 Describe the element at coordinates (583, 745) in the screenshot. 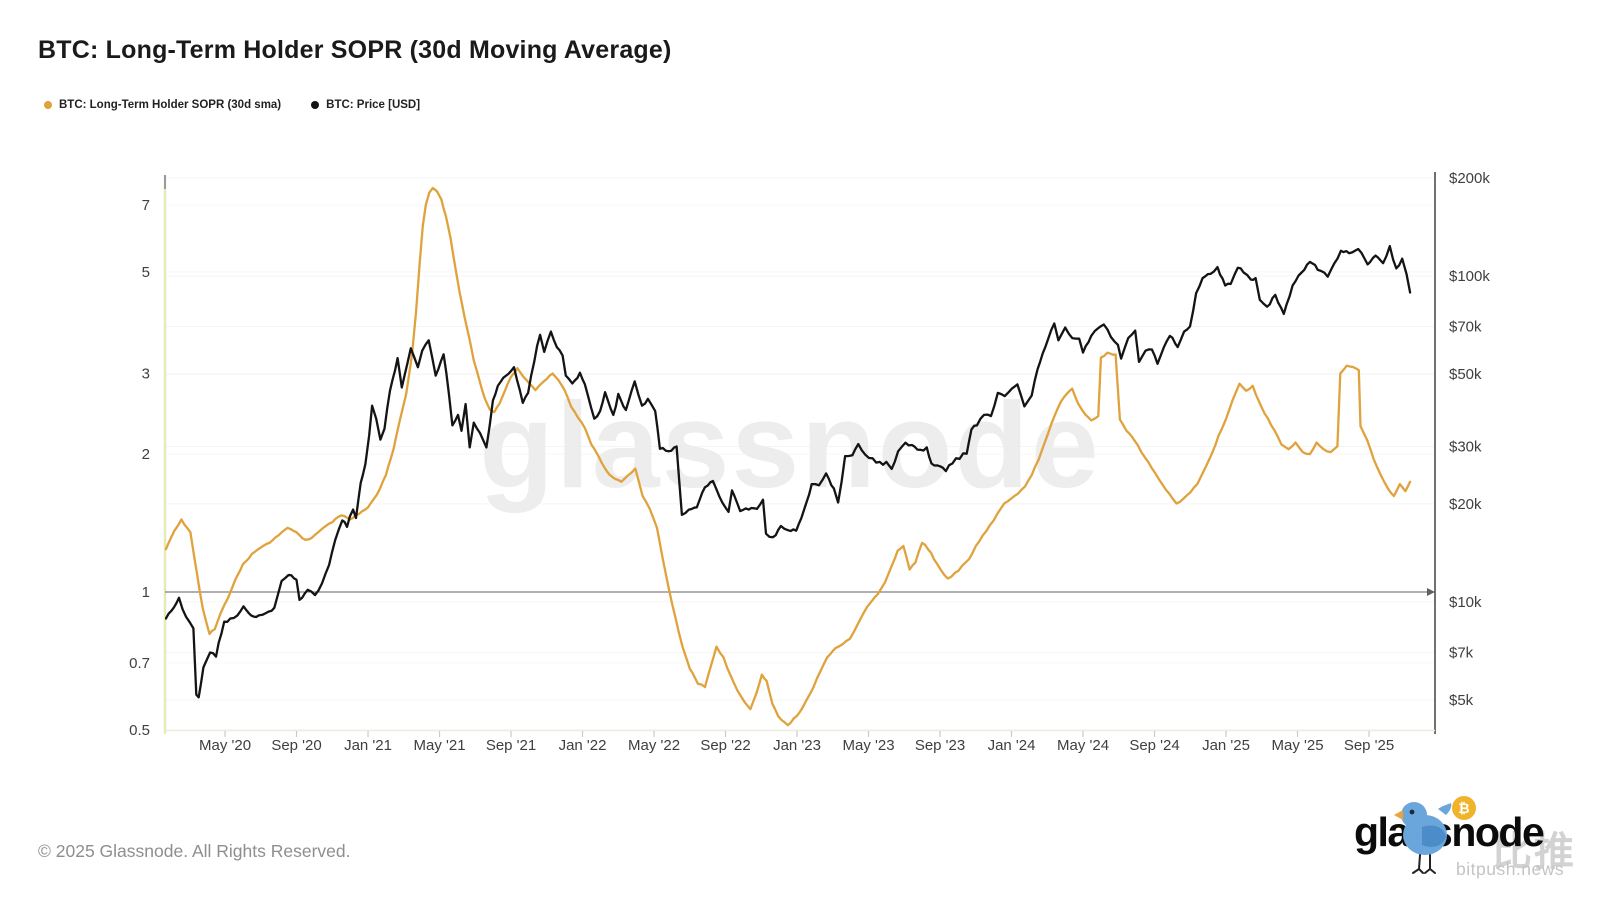

I see `x-tick-label: Jan '22` at that location.